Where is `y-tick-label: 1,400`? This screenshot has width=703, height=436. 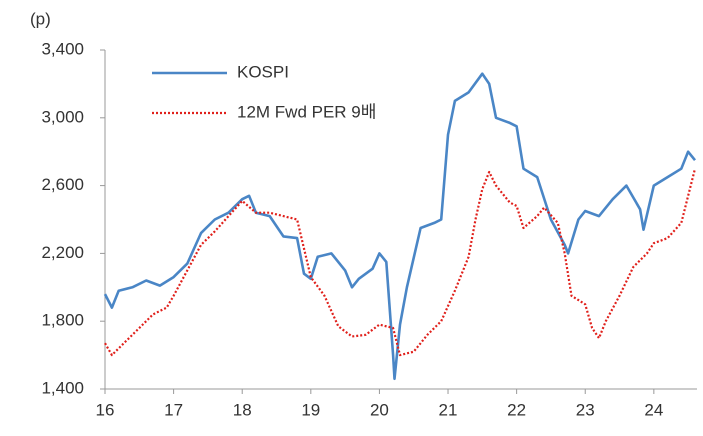 y-tick-label: 1,400 is located at coordinates (62, 387).